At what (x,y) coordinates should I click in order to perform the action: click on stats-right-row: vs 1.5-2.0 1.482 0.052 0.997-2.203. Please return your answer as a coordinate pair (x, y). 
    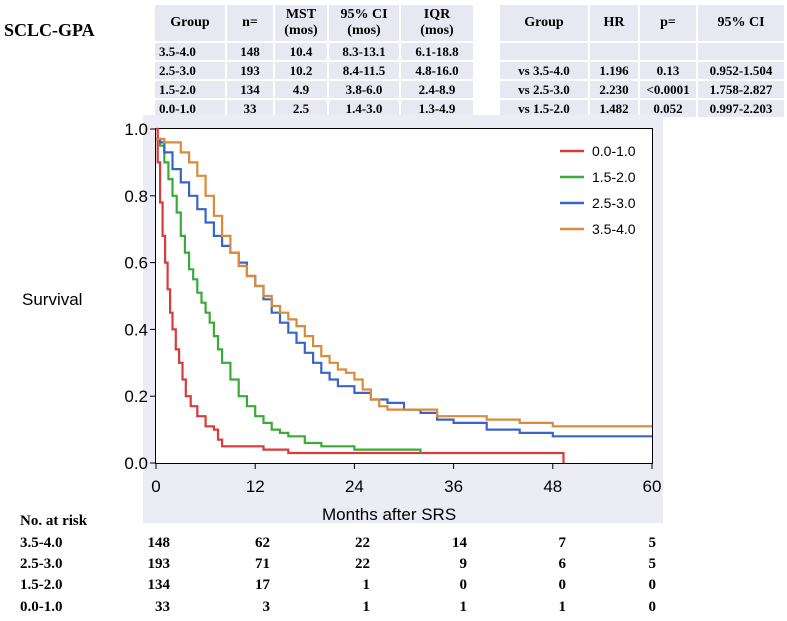
    Looking at the image, I should click on (642, 108).